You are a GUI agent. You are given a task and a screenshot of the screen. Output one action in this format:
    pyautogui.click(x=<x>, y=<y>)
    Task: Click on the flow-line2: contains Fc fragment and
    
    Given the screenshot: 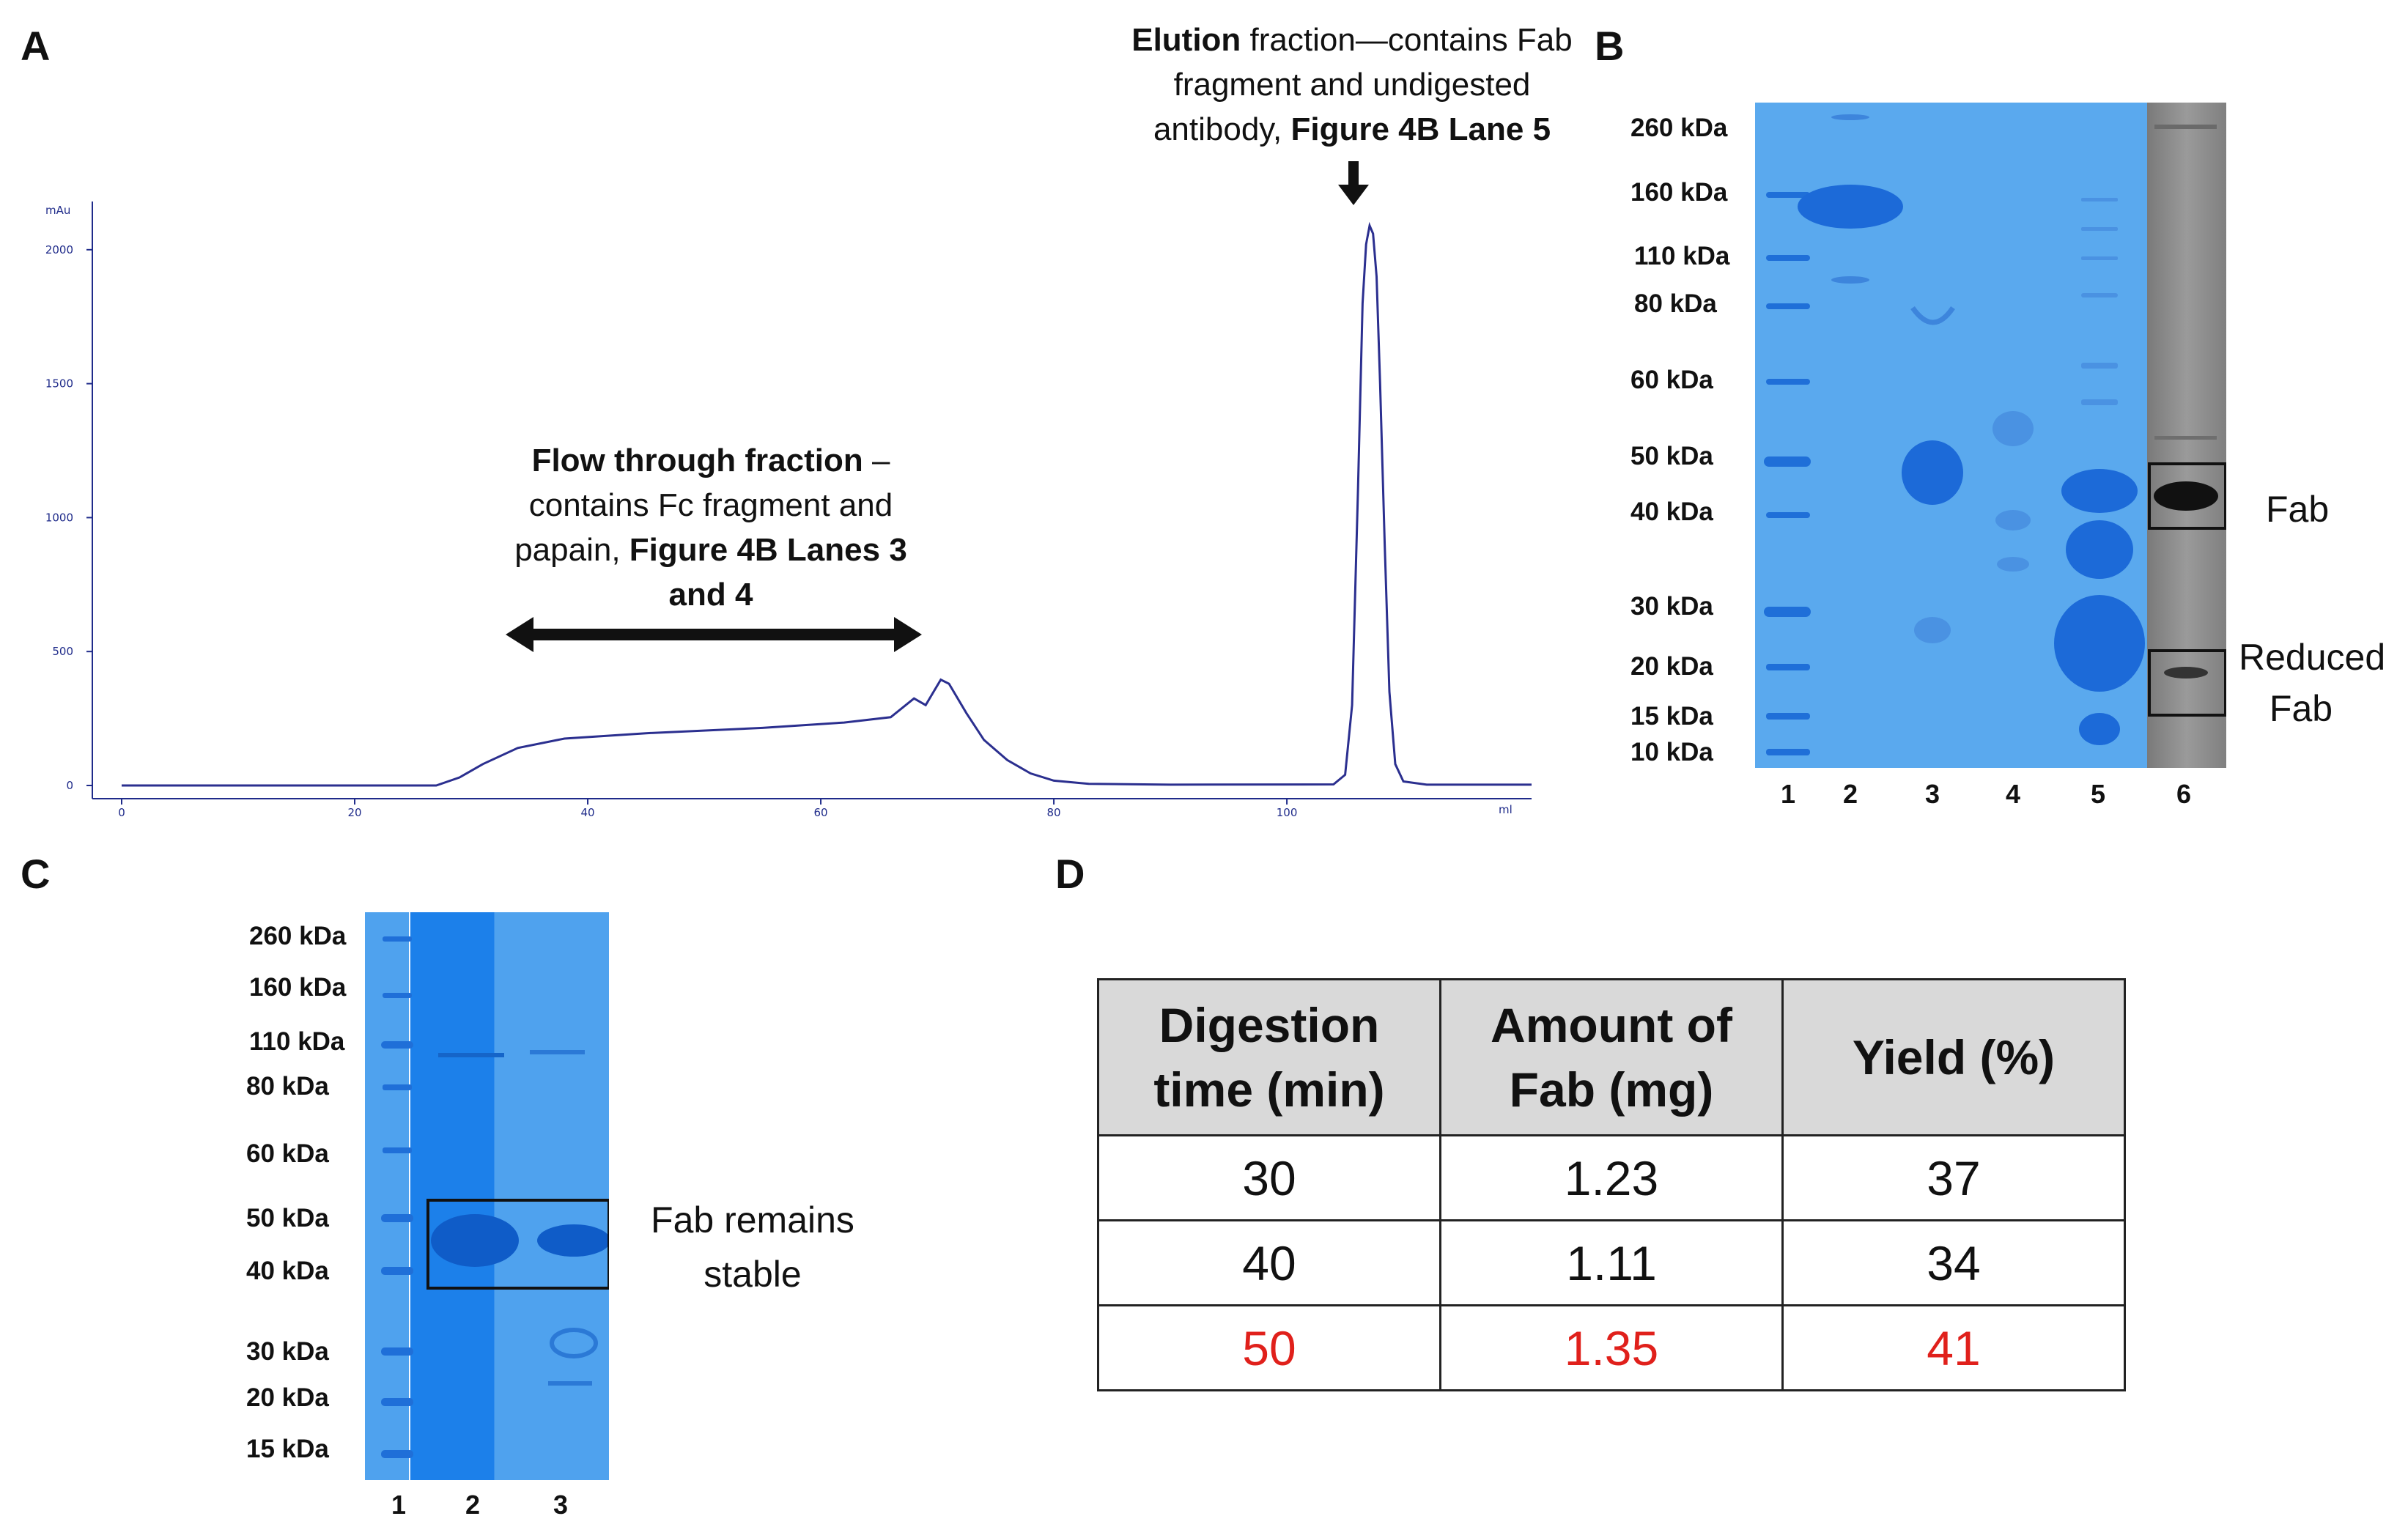 What is the action you would take?
    pyautogui.click(x=710, y=505)
    